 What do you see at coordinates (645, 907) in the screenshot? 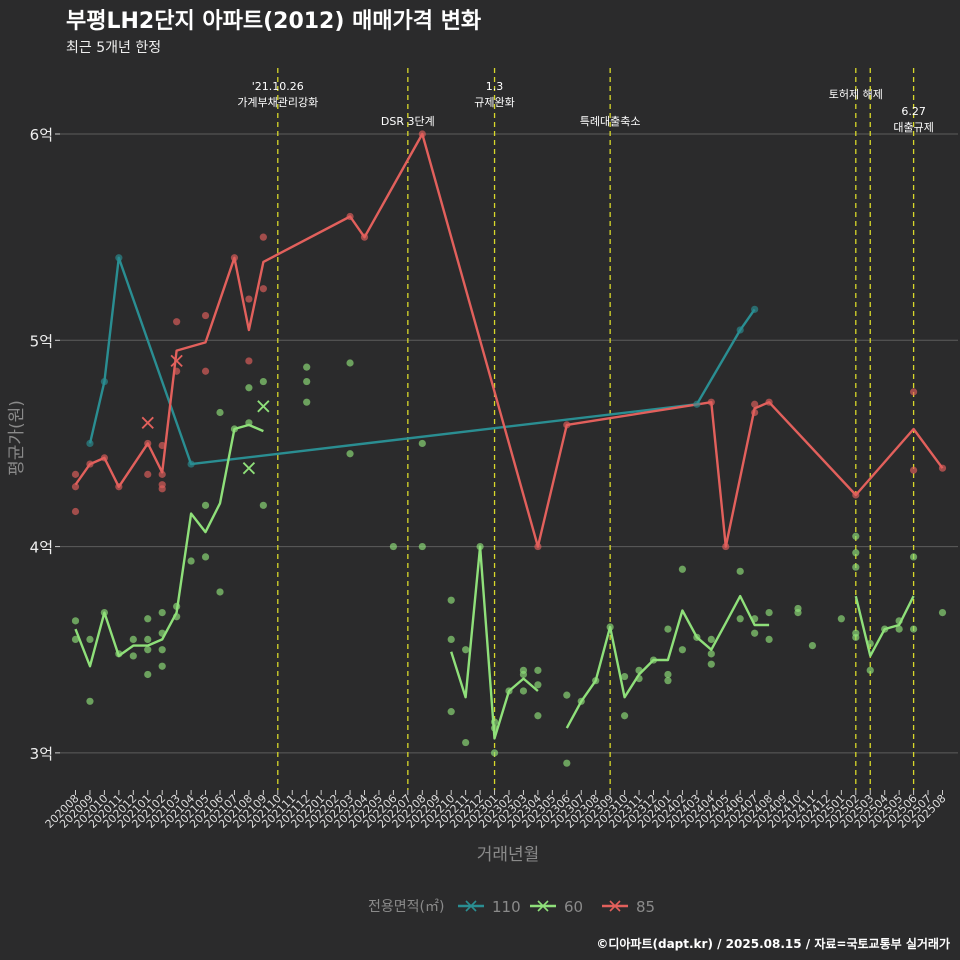
I see `legend-label-85: 85` at bounding box center [645, 907].